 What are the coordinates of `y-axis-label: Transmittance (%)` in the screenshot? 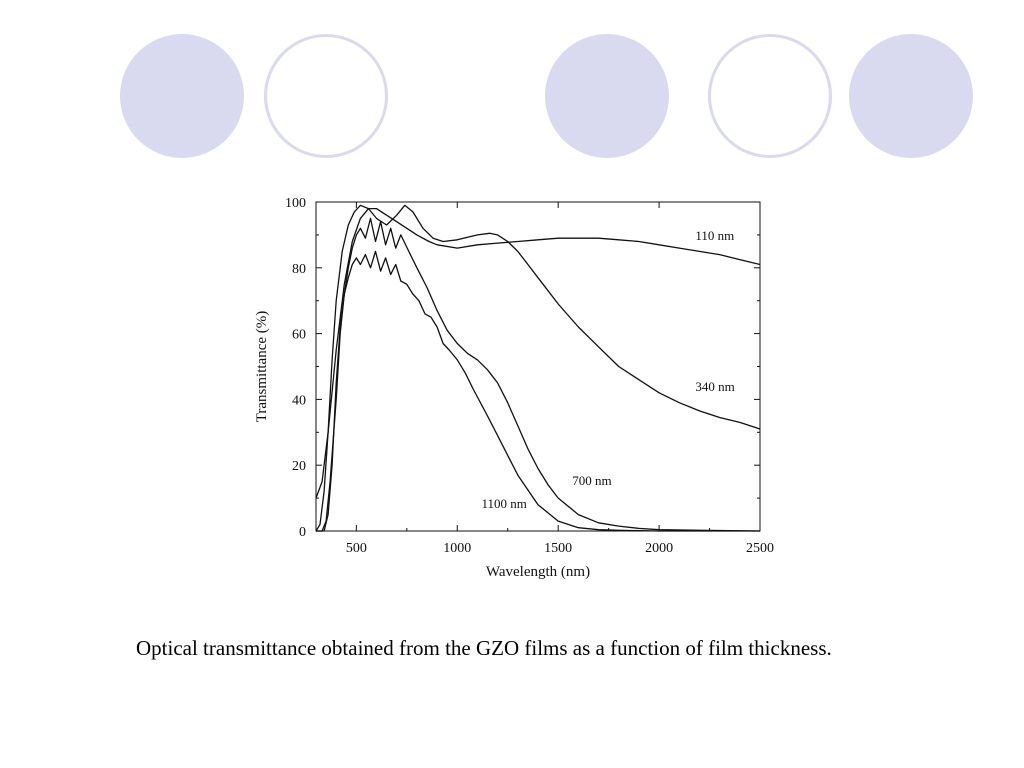 It's located at (262, 367).